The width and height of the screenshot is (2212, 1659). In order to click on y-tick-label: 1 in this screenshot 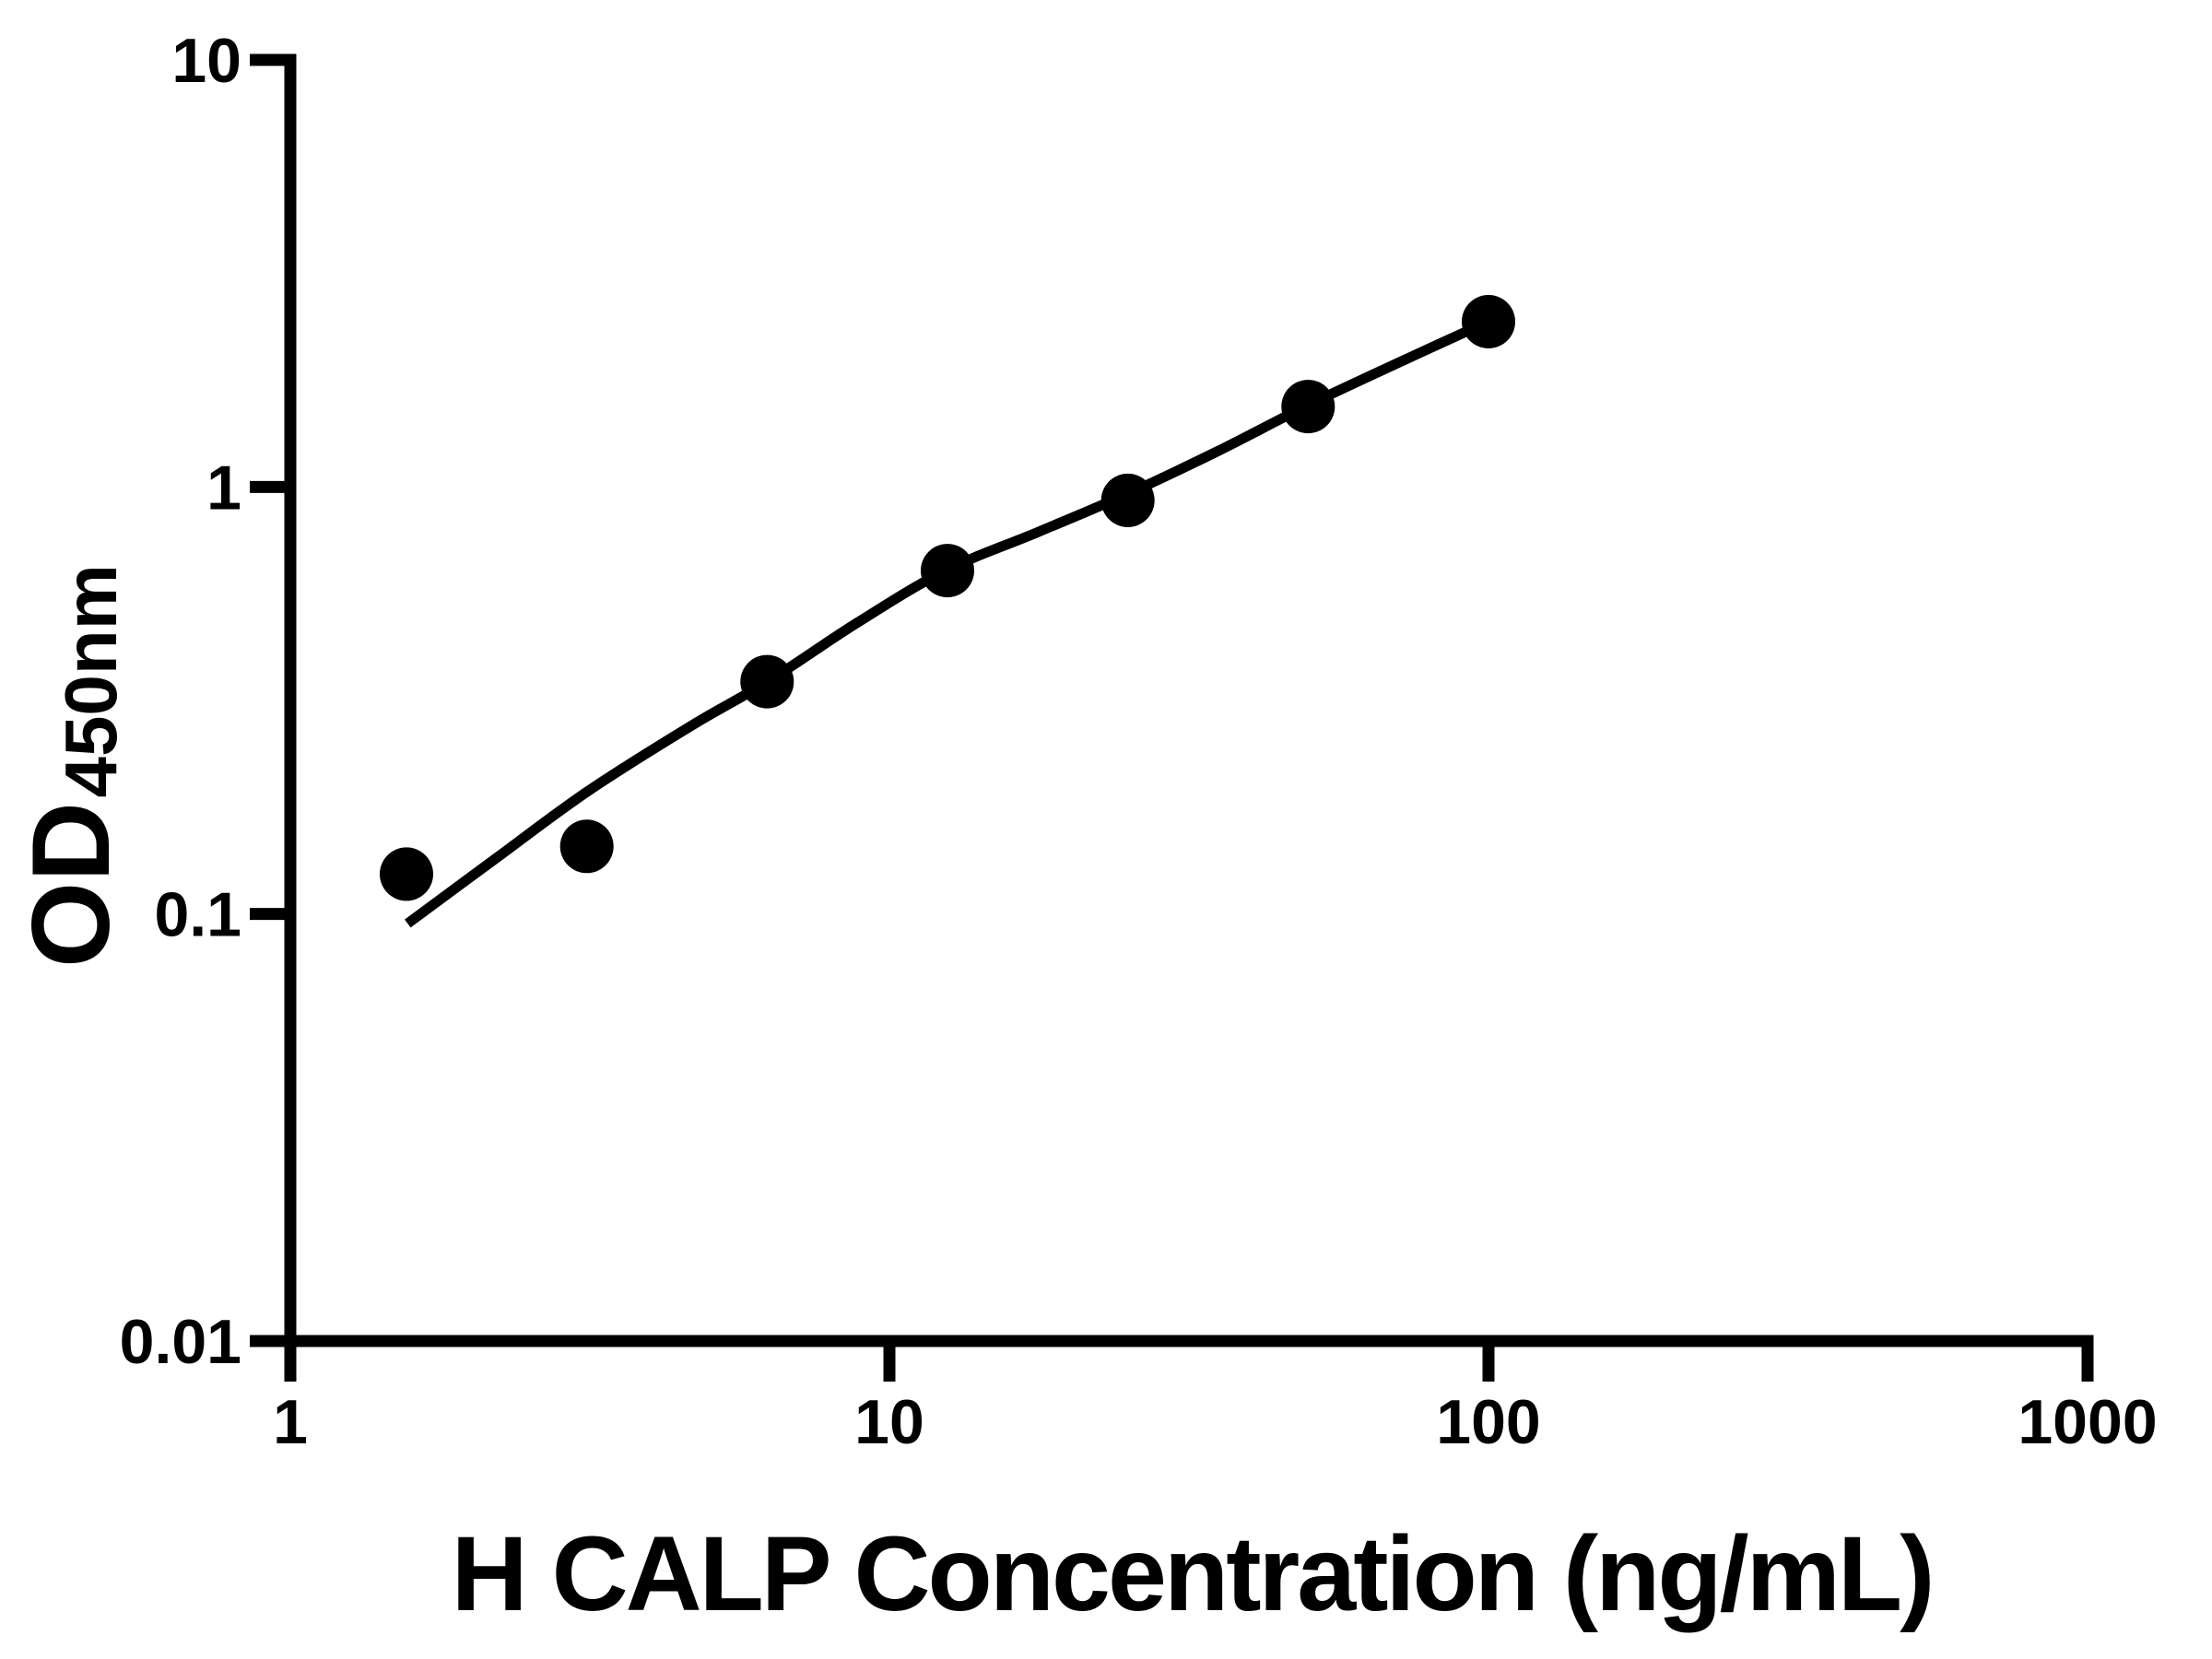, I will do `click(223, 488)`.